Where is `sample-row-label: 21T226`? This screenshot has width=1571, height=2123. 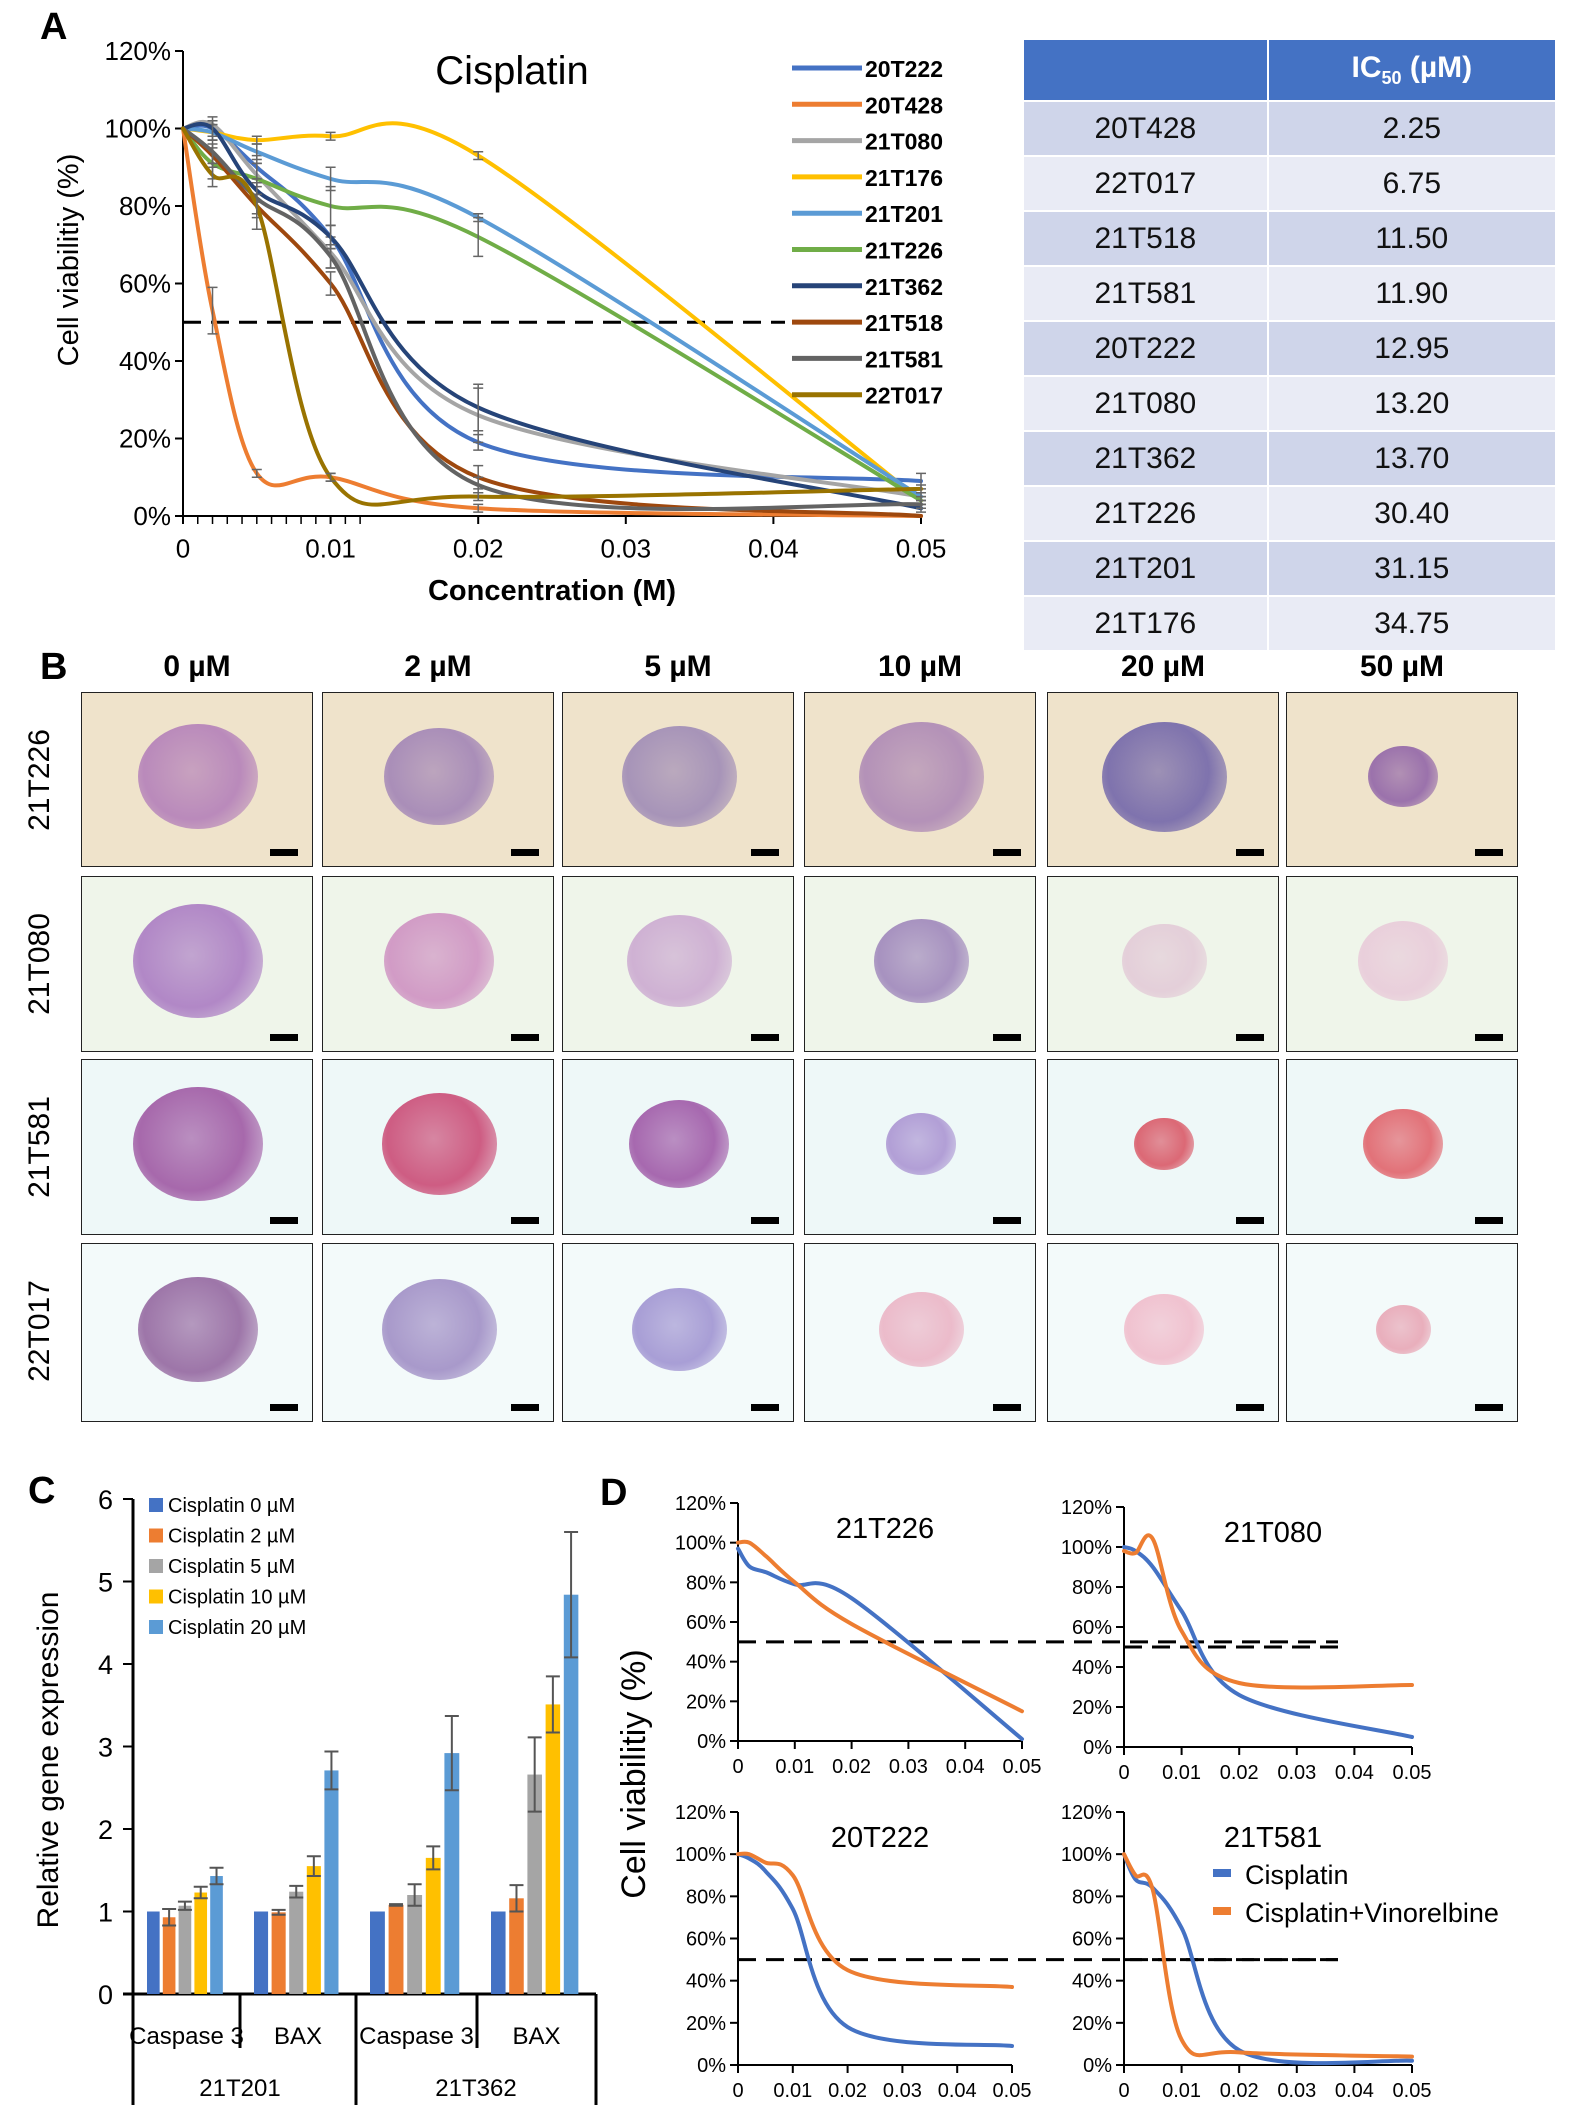 sample-row-label: 21T226 is located at coordinates (39, 780).